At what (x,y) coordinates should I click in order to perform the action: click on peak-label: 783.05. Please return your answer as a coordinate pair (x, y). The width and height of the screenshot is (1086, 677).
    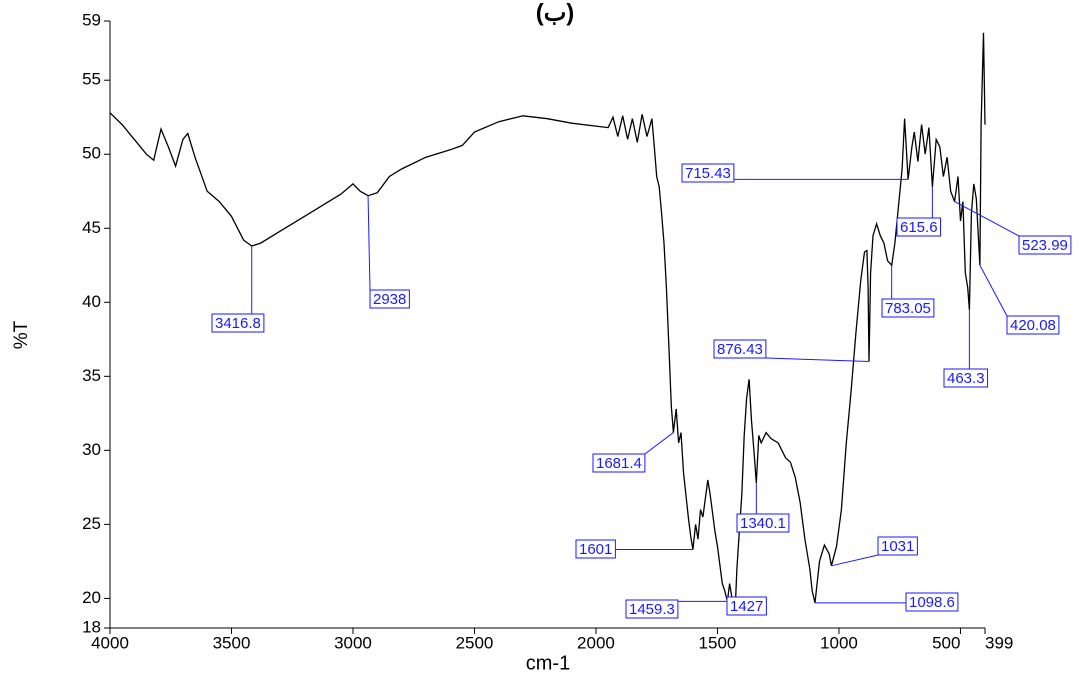
    Looking at the image, I should click on (908, 308).